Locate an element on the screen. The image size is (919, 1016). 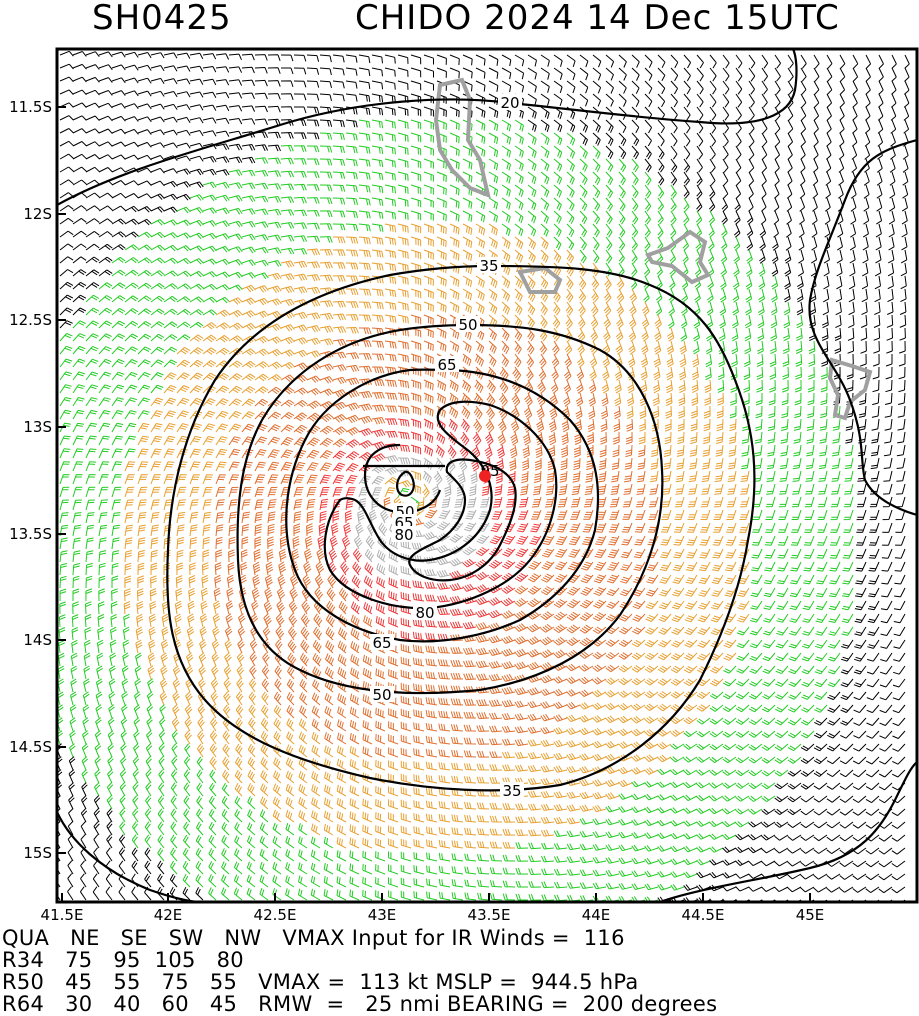
lon-tick-label: 43E is located at coordinates (382, 915).